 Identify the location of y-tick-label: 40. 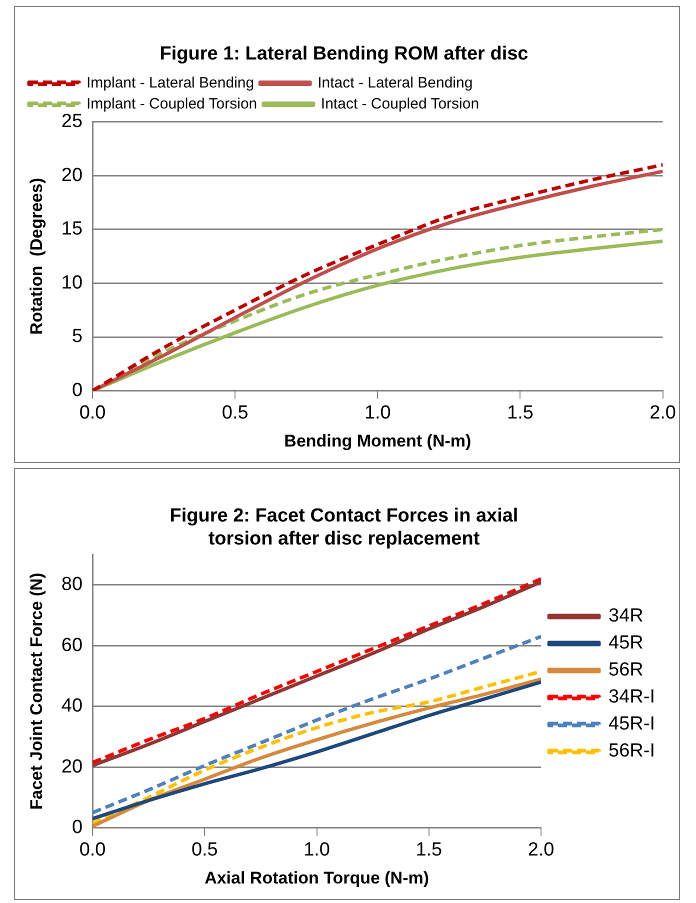
(72, 706).